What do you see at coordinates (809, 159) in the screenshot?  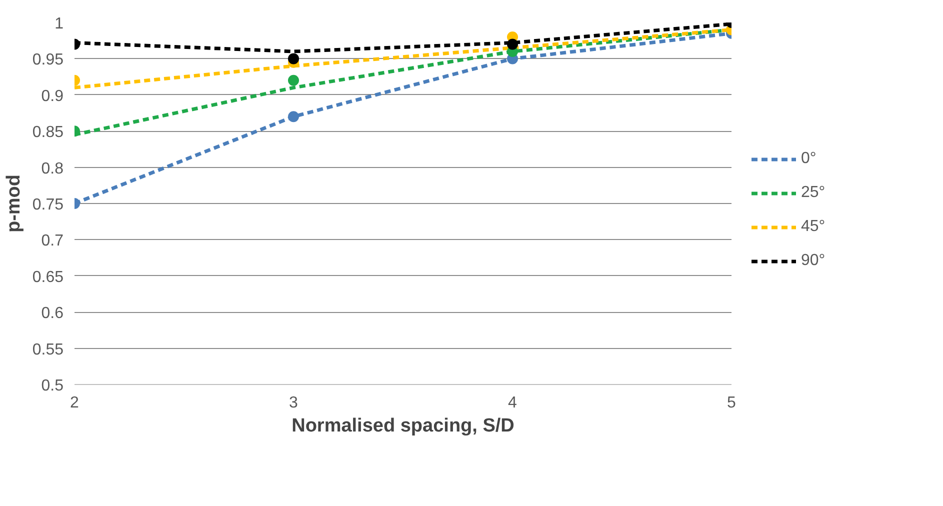 I see `legend-label: 0°` at bounding box center [809, 159].